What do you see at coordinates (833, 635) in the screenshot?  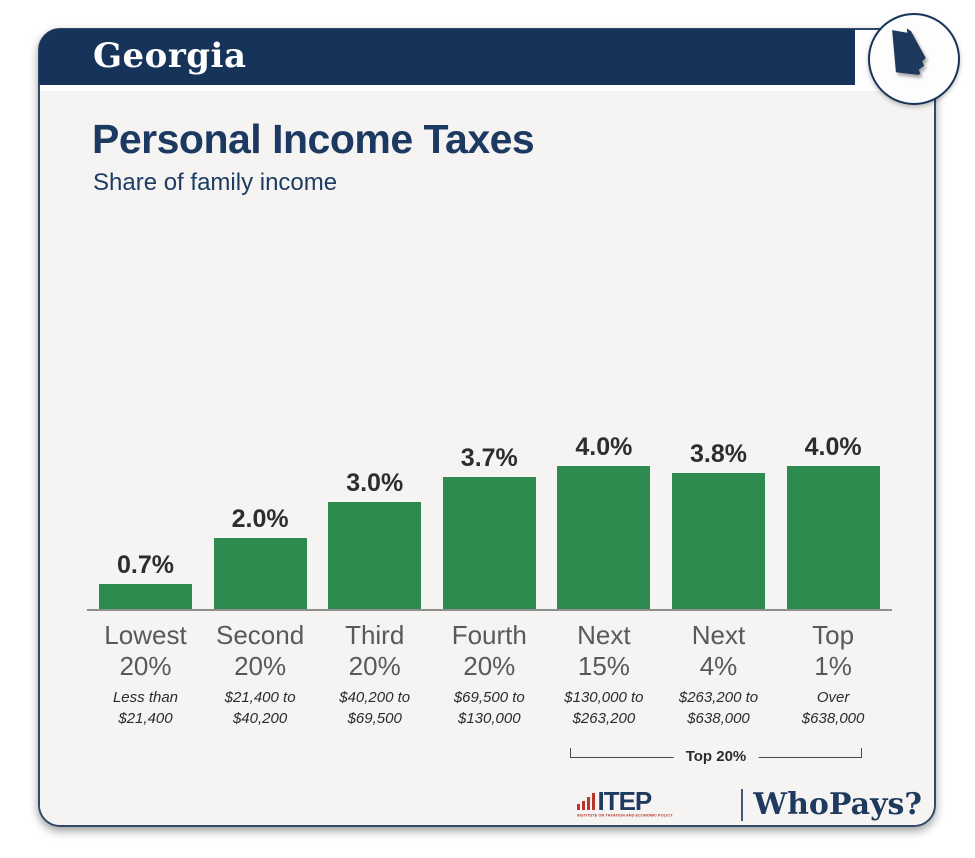 I see `category-label-line: Top` at bounding box center [833, 635].